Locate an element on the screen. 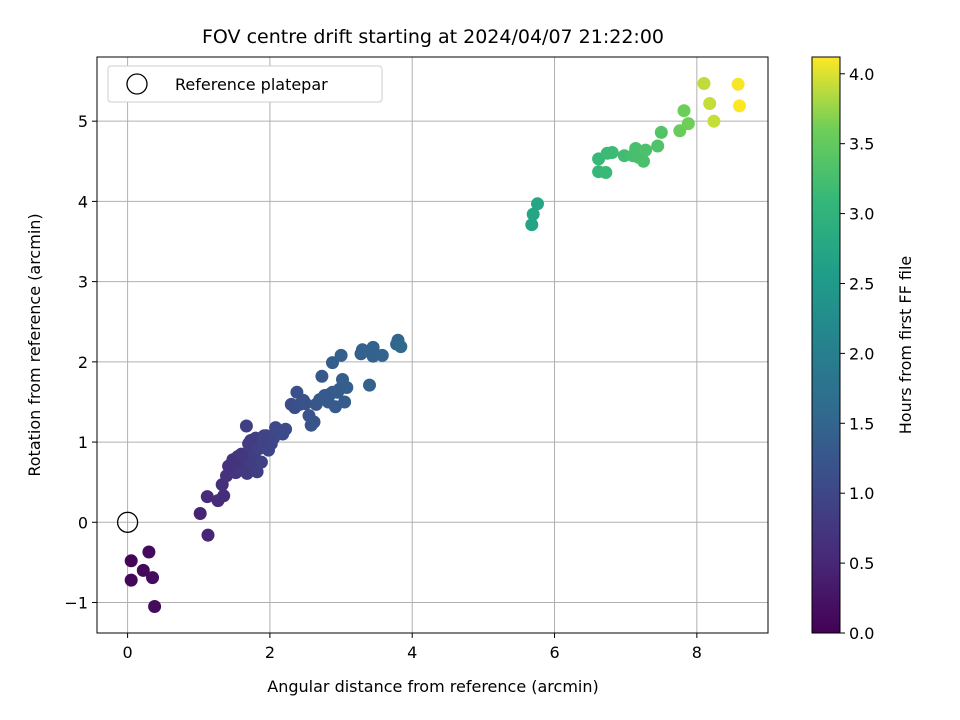 This screenshot has width=960, height=720. colorbar-gradient is located at coordinates (826, 345).